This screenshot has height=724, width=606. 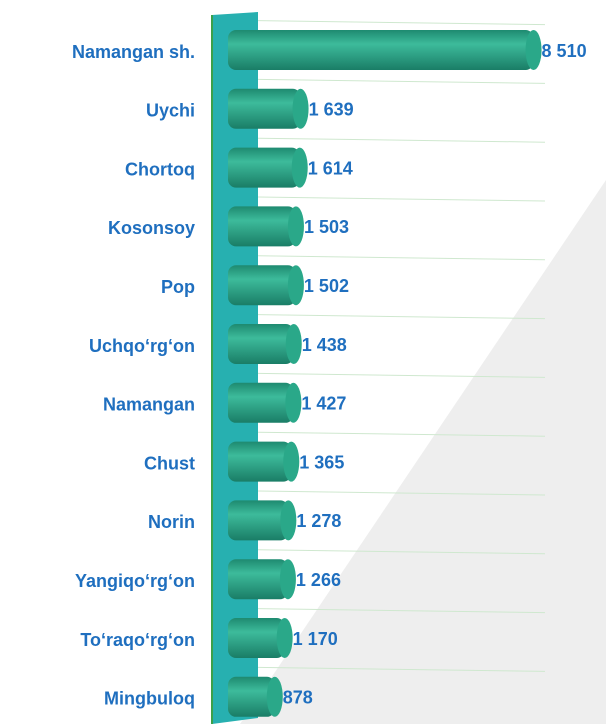 What do you see at coordinates (151, 228) in the screenshot?
I see `category-label: Kosonsoy` at bounding box center [151, 228].